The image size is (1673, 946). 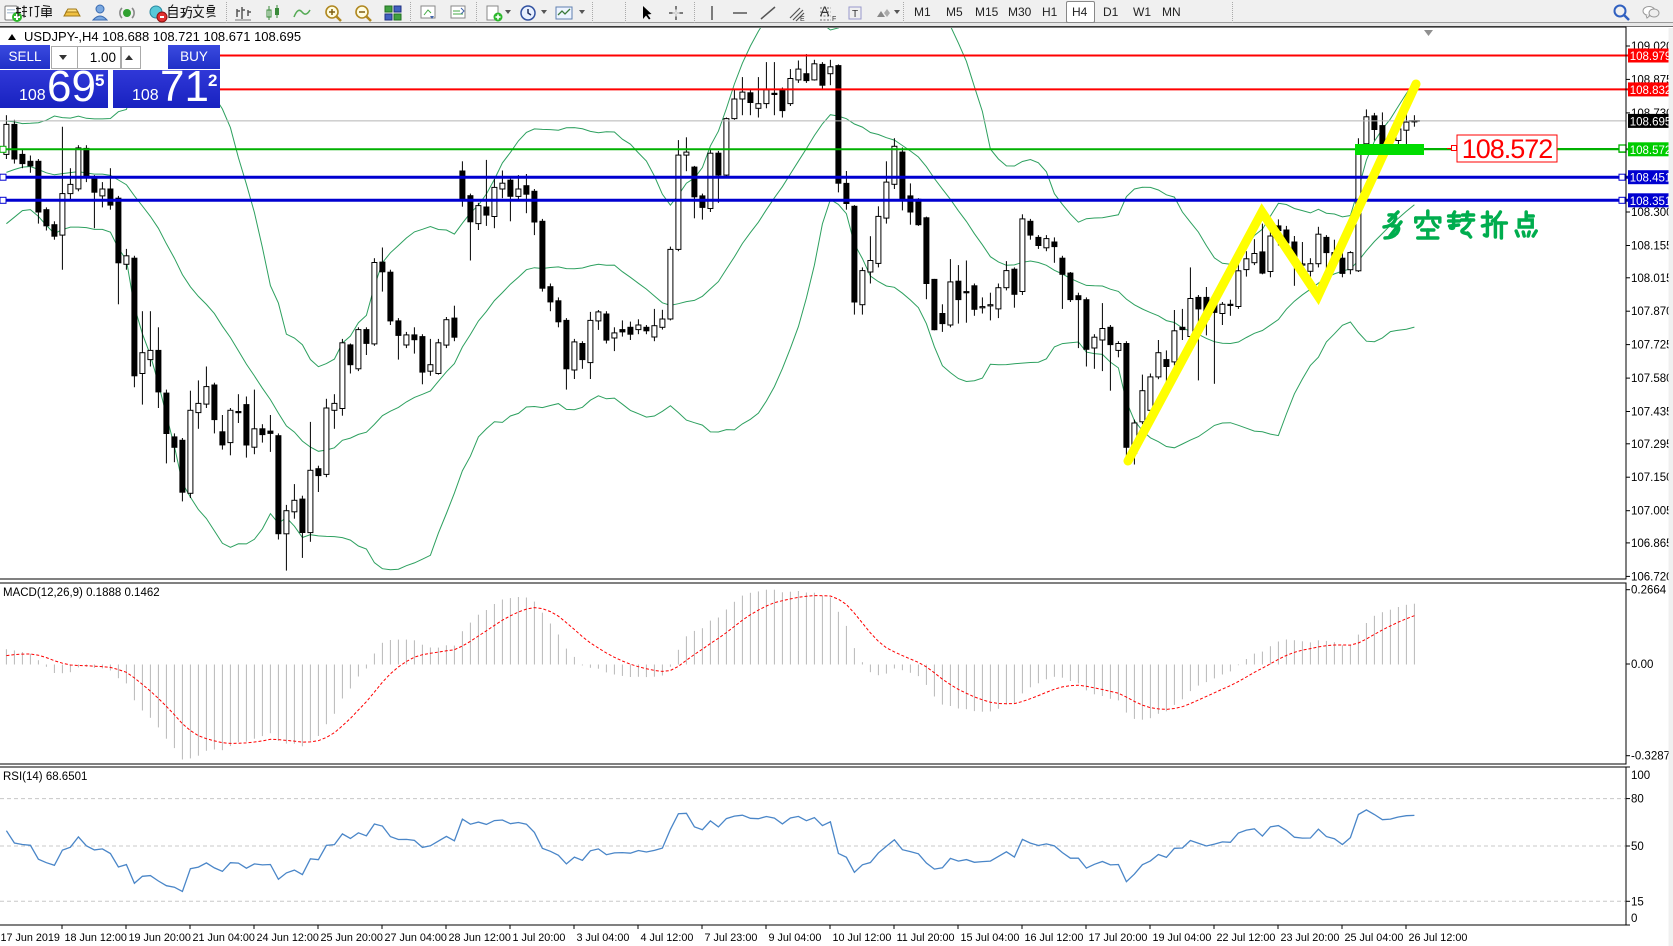 I want to click on svg-text: 107.435, so click(x=1652, y=413).